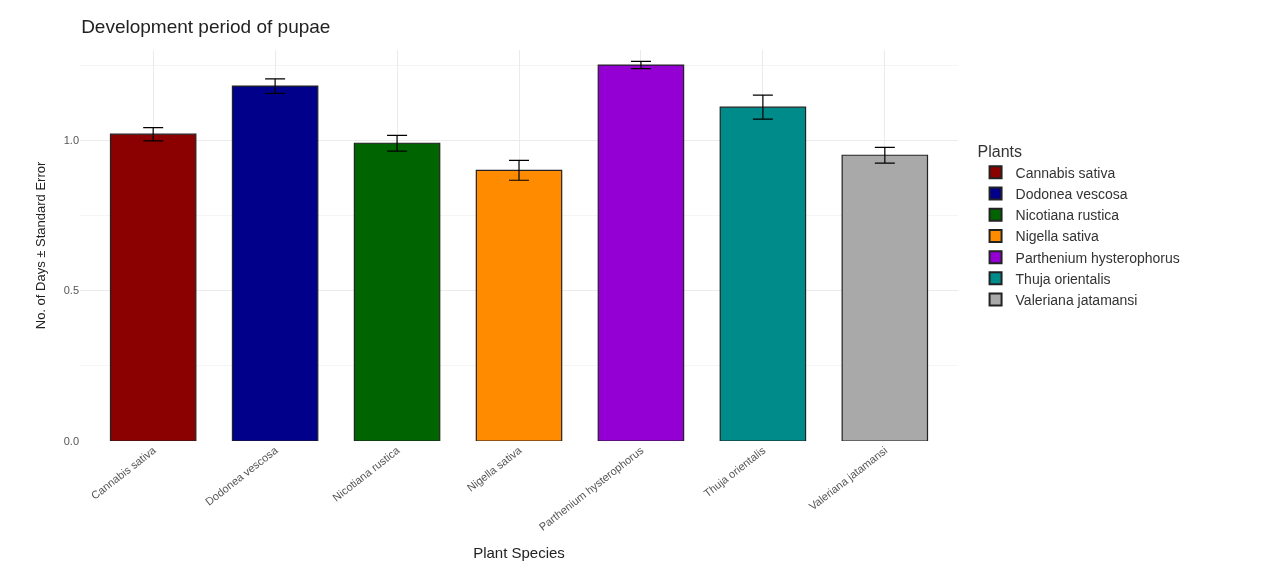  I want to click on legend-label: Parthenium hysterophorus, so click(1097, 257).